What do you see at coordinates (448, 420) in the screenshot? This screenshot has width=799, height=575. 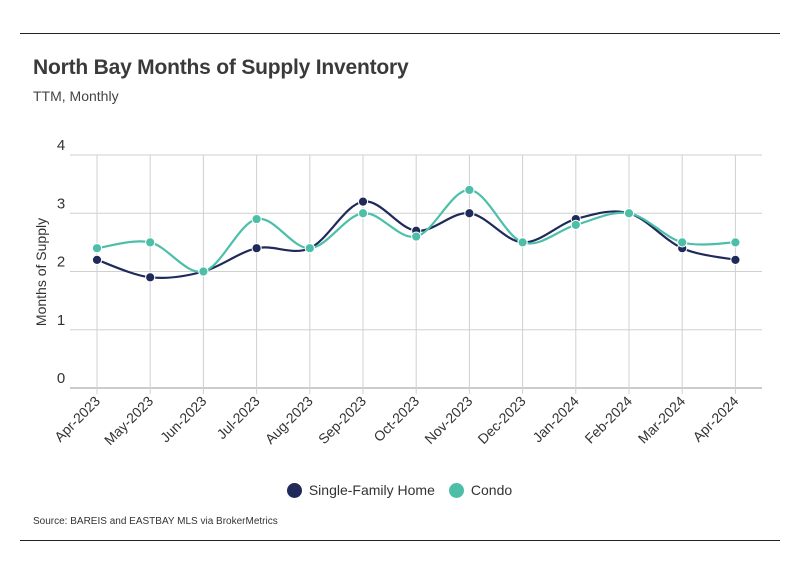 I see `x-tick-label: Nov-2023` at bounding box center [448, 420].